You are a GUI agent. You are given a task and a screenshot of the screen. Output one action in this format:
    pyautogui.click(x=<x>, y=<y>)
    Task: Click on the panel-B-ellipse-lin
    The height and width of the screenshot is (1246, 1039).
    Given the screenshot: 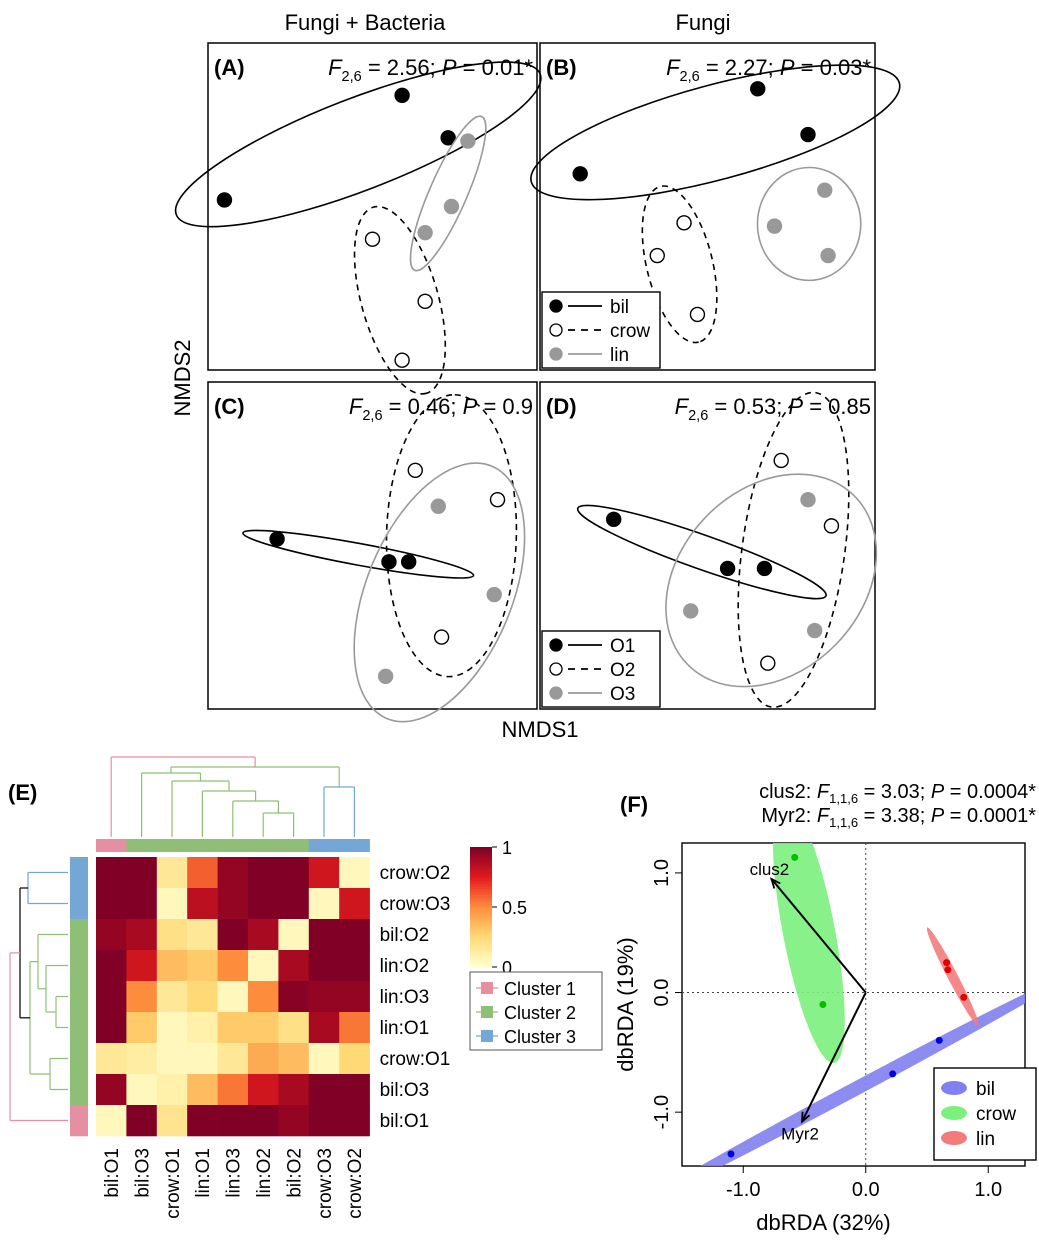 What is the action you would take?
    pyautogui.click(x=809, y=224)
    